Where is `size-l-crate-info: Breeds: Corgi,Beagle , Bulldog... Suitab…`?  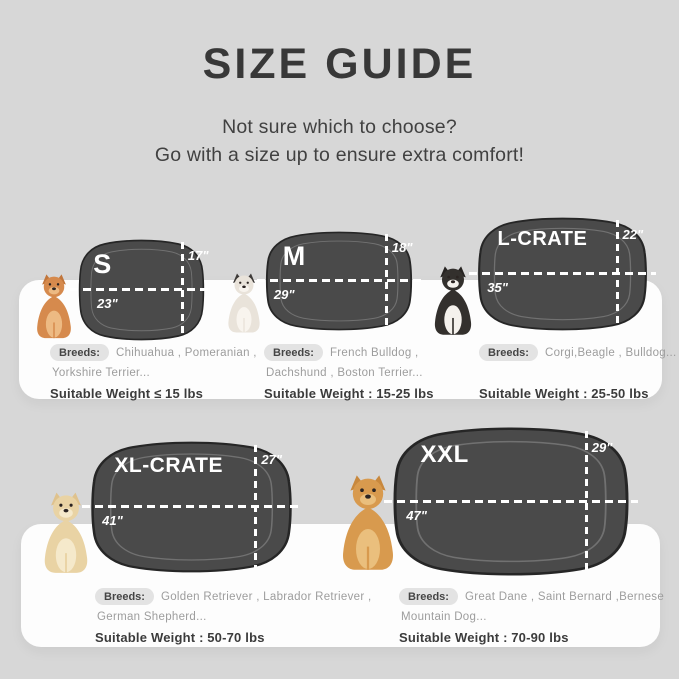 size-l-crate-info: Breeds: Corgi,Beagle , Bulldog... Suitab… is located at coordinates (577, 371).